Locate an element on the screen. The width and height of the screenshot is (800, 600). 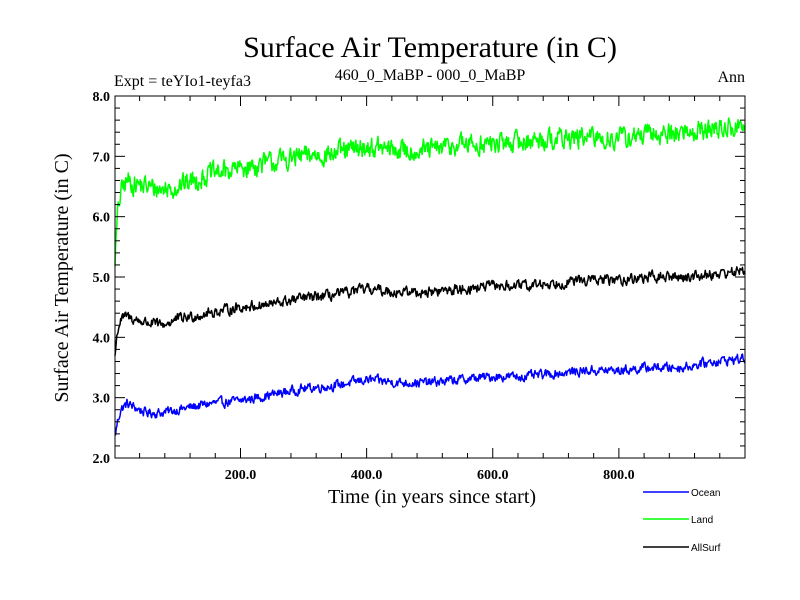
y-tick-label: 6.0 is located at coordinates (102, 218).